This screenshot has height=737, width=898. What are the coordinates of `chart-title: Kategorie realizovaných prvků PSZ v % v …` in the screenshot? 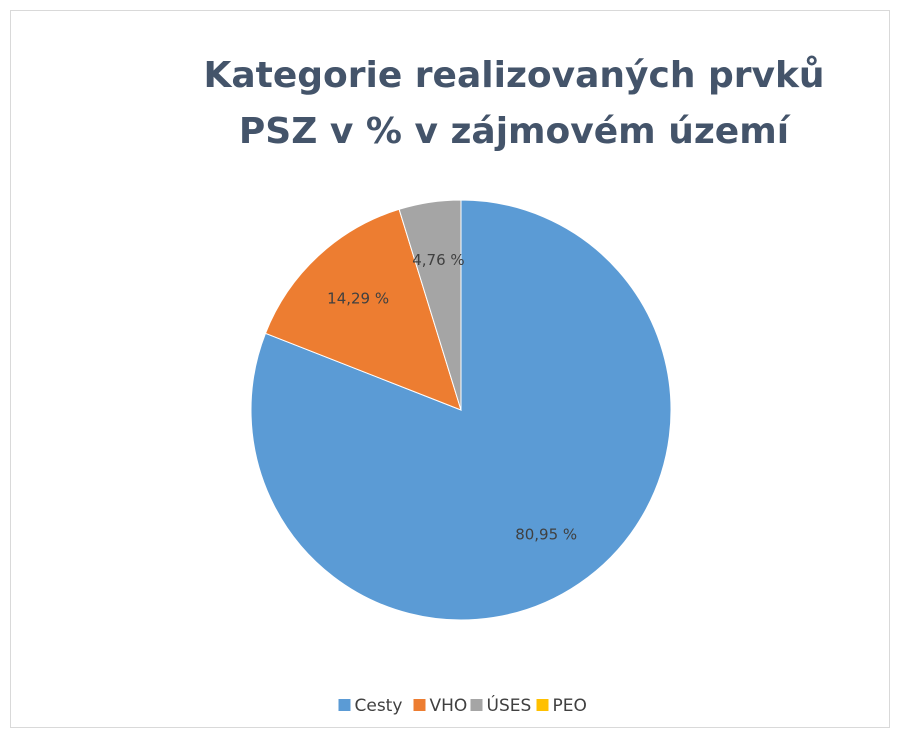 It's located at (514, 103).